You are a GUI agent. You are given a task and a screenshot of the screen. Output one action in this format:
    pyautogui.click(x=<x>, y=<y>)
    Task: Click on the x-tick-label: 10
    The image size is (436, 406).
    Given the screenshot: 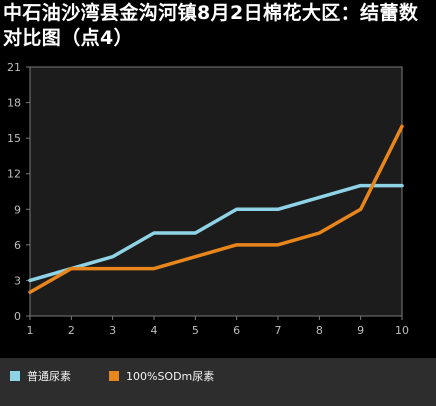 What is the action you would take?
    pyautogui.click(x=402, y=330)
    